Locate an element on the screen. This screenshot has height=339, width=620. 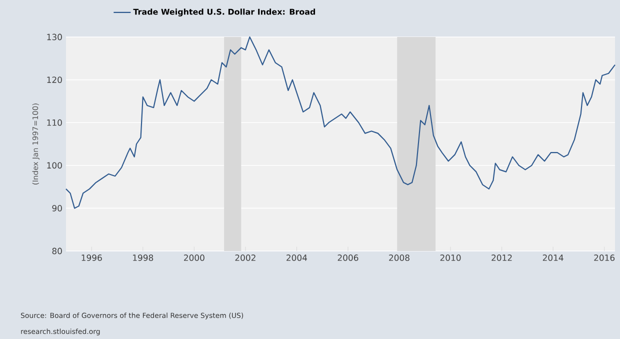
y-tick-label: 120 is located at coordinates (54, 80).